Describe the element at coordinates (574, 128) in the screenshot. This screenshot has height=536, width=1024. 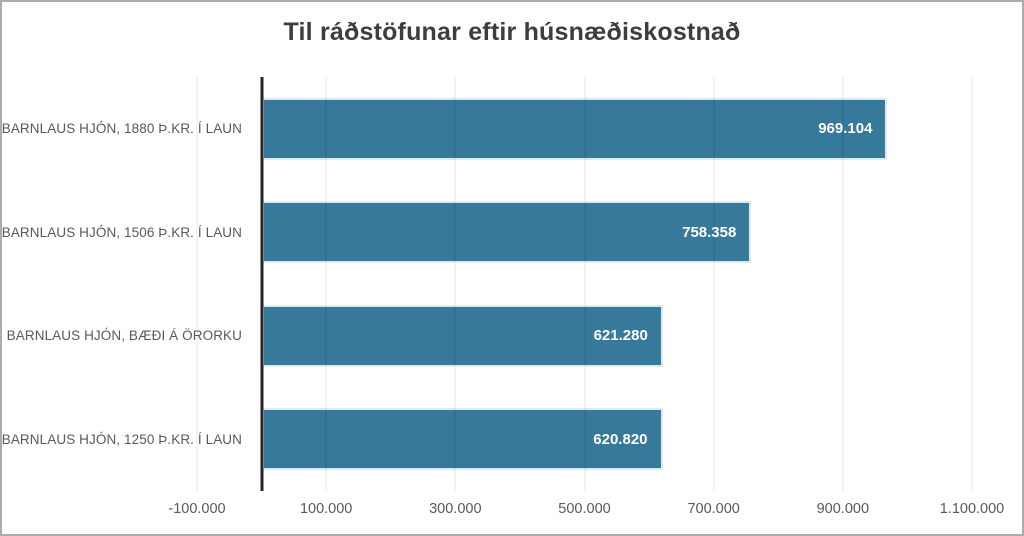
I see `bar-0: 969.104` at that location.